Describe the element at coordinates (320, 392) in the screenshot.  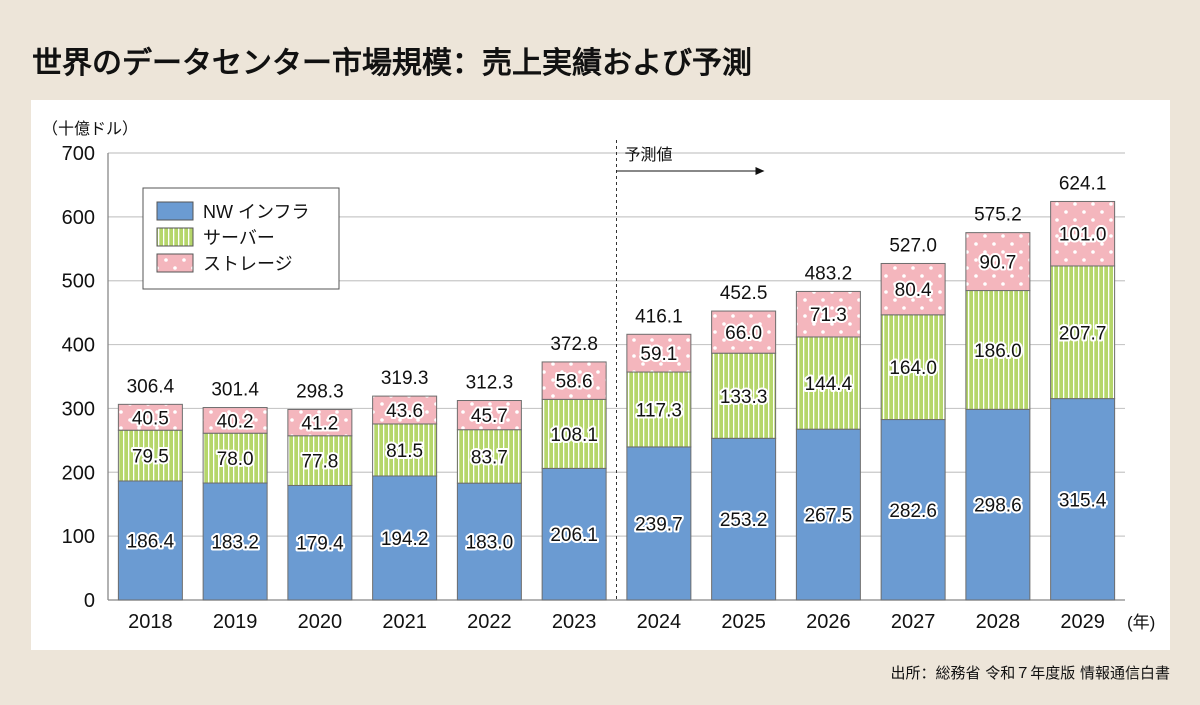
I see `total-label: 298.3` at that location.